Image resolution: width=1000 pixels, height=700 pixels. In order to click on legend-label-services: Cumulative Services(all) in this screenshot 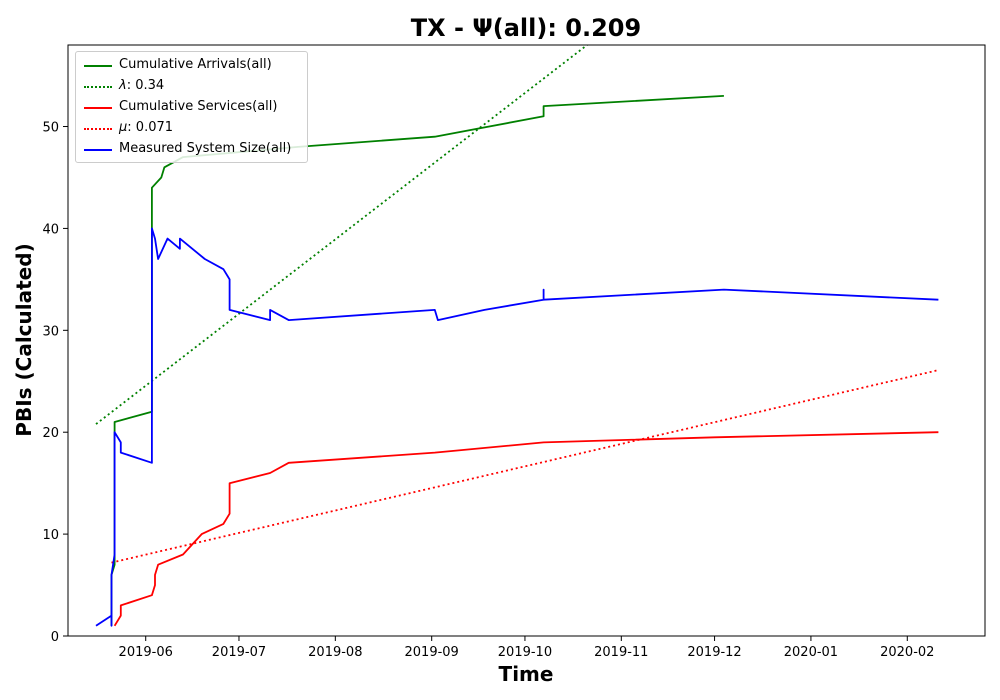, I will do `click(198, 106)`.